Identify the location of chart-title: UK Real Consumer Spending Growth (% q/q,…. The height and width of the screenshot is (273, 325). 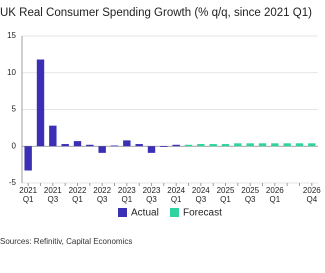
(156, 13).